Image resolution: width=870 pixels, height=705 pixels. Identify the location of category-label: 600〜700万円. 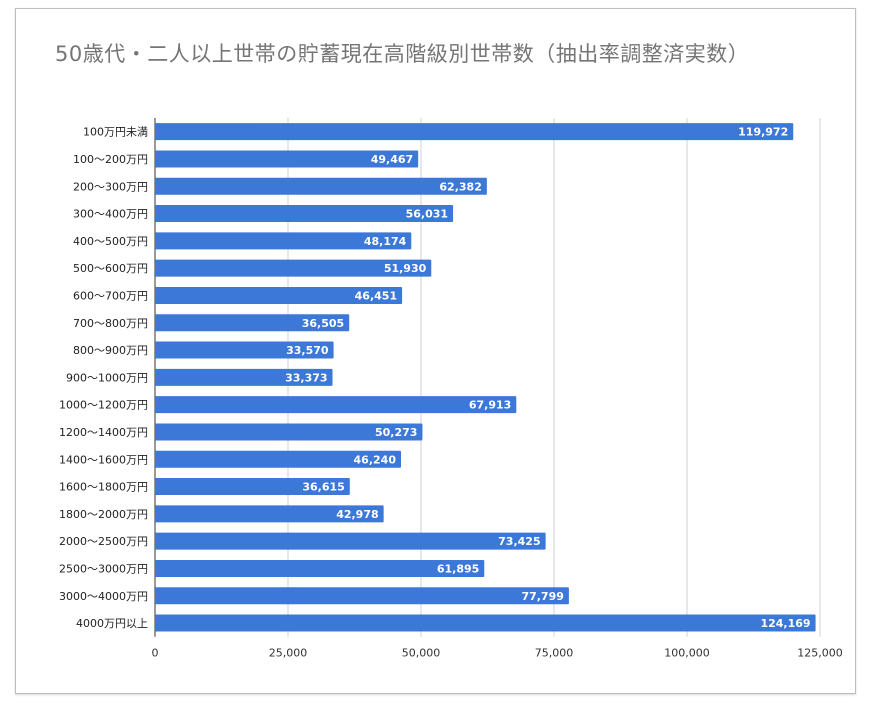
(110, 295).